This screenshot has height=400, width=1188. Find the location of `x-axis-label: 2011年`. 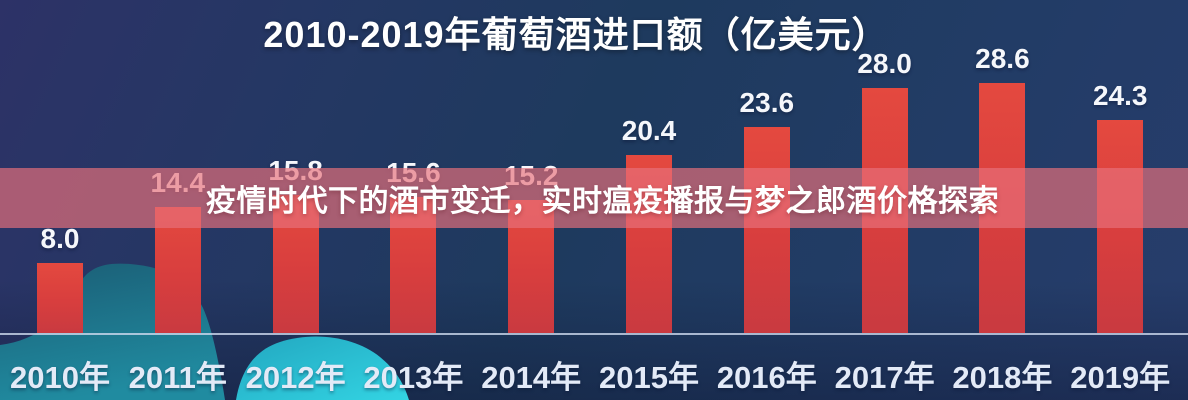

x-axis-label: 2011年 is located at coordinates (177, 377).